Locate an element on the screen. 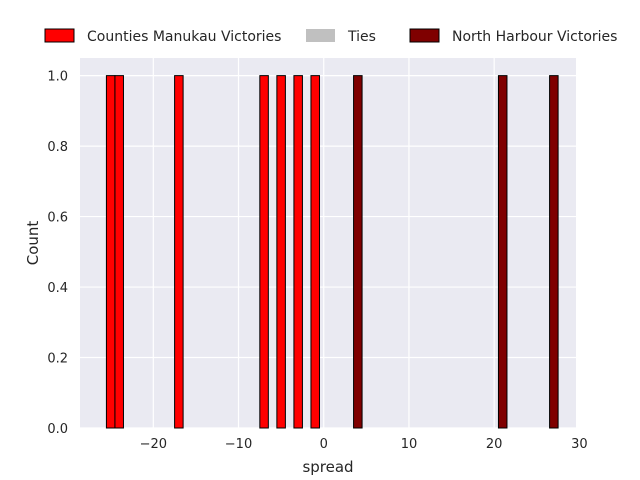 The height and width of the screenshot is (480, 640). legend-label: Counties Manukau Victories is located at coordinates (184, 37).